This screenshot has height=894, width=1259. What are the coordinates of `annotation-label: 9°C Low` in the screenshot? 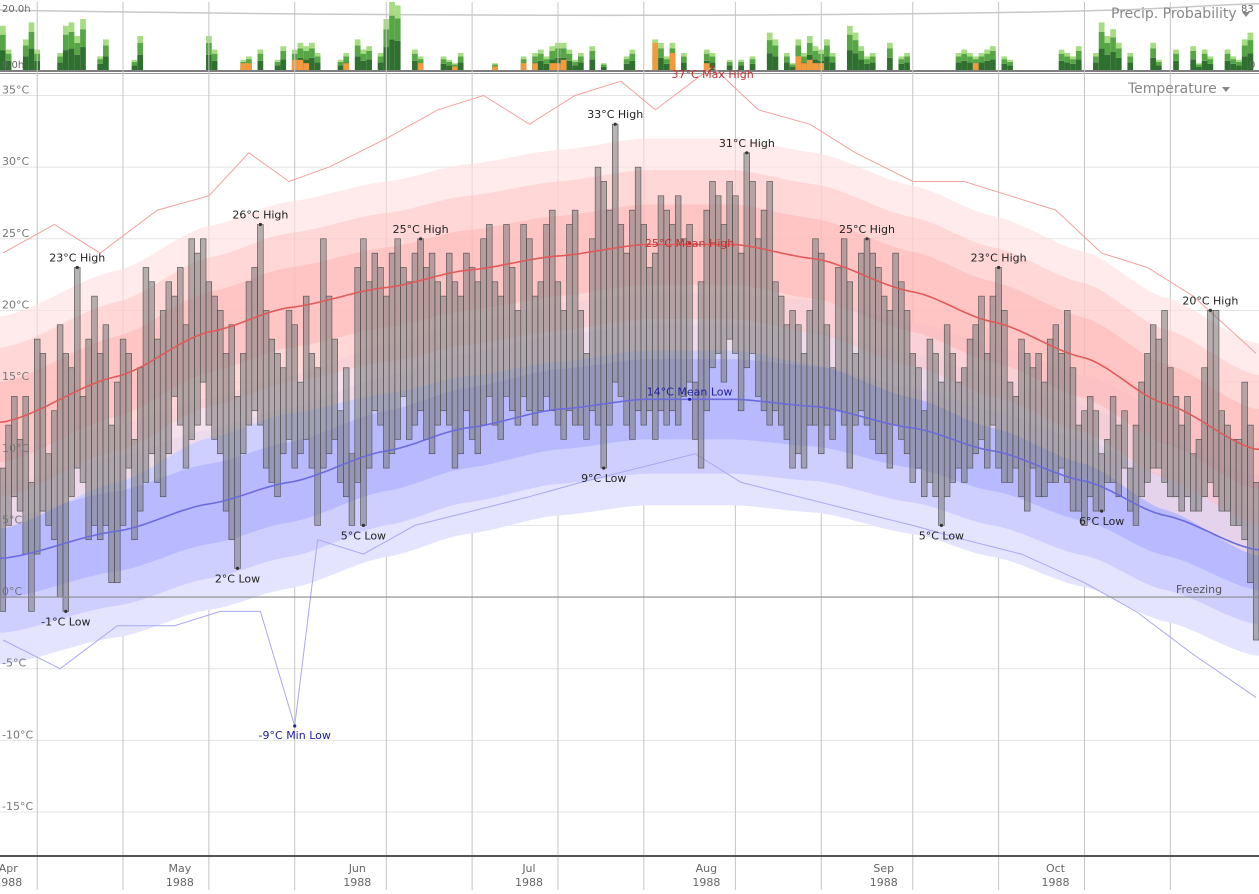 It's located at (603, 478).